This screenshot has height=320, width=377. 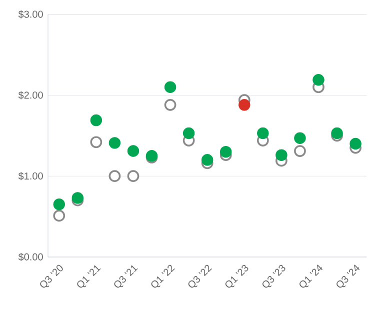 What do you see at coordinates (51, 276) in the screenshot?
I see `x-tick-label: Q3 '20` at bounding box center [51, 276].